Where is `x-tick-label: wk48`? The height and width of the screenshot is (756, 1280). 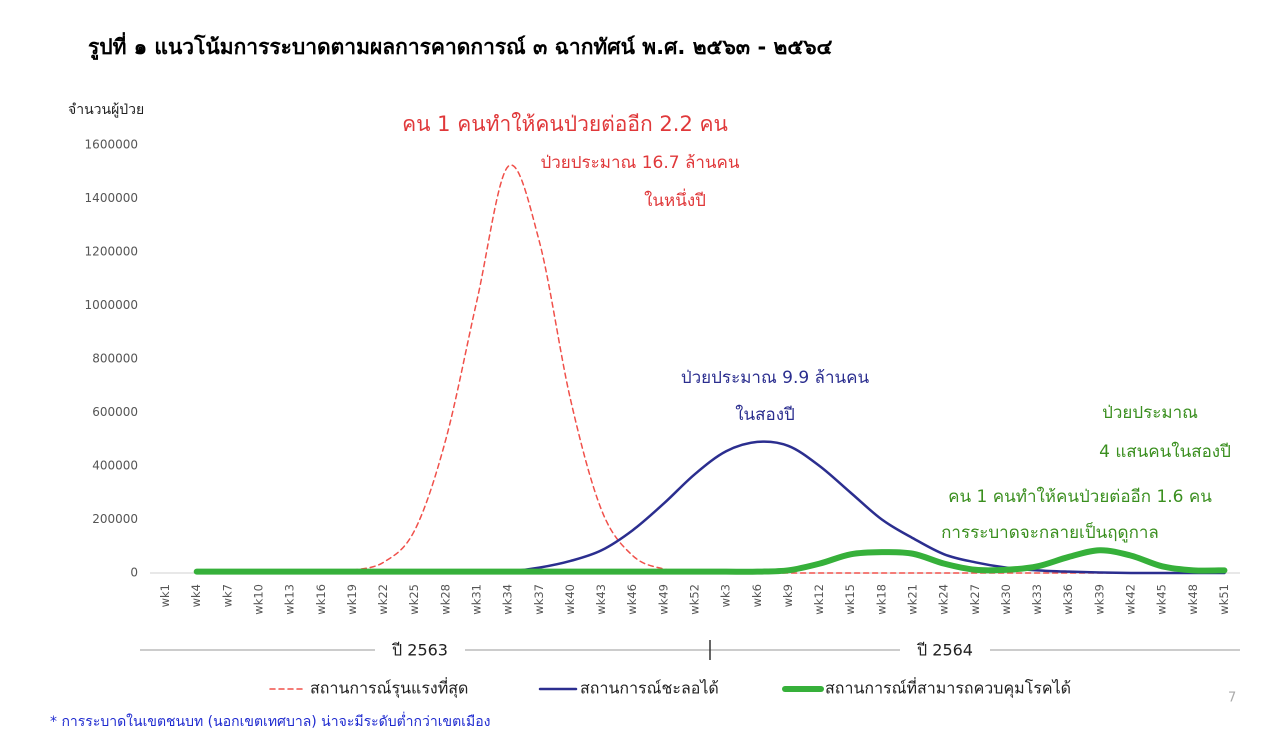
x-tick-label: wk48 is located at coordinates (1193, 599).